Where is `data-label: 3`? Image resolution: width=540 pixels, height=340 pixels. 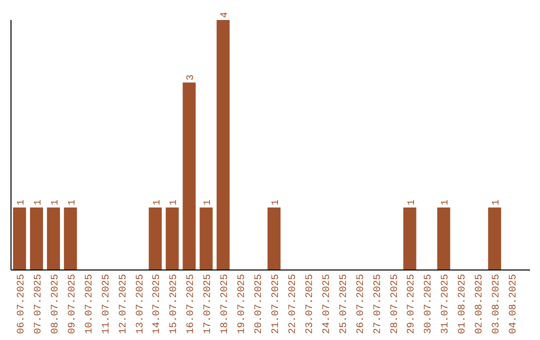
data-label: 3 is located at coordinates (192, 77).